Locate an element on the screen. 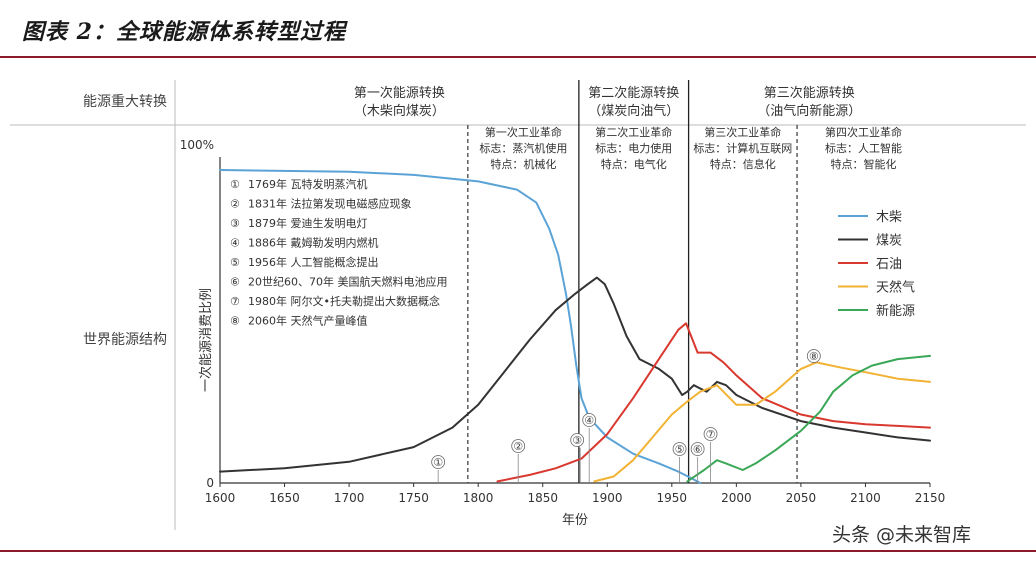 Image resolution: width=1036 pixels, height=562 pixels. event-marker-number: ④ is located at coordinates (235, 243).